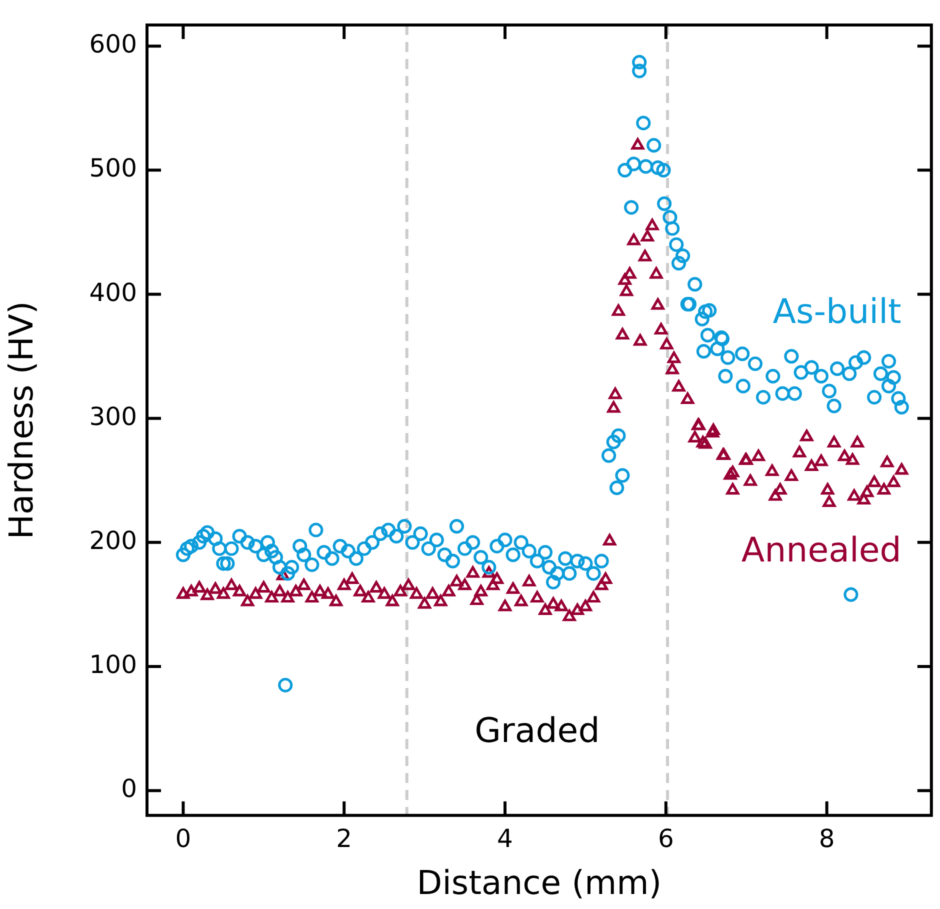 This screenshot has height=909, width=940. Describe the element at coordinates (821, 550) in the screenshot. I see `series-label: Annealed` at that location.